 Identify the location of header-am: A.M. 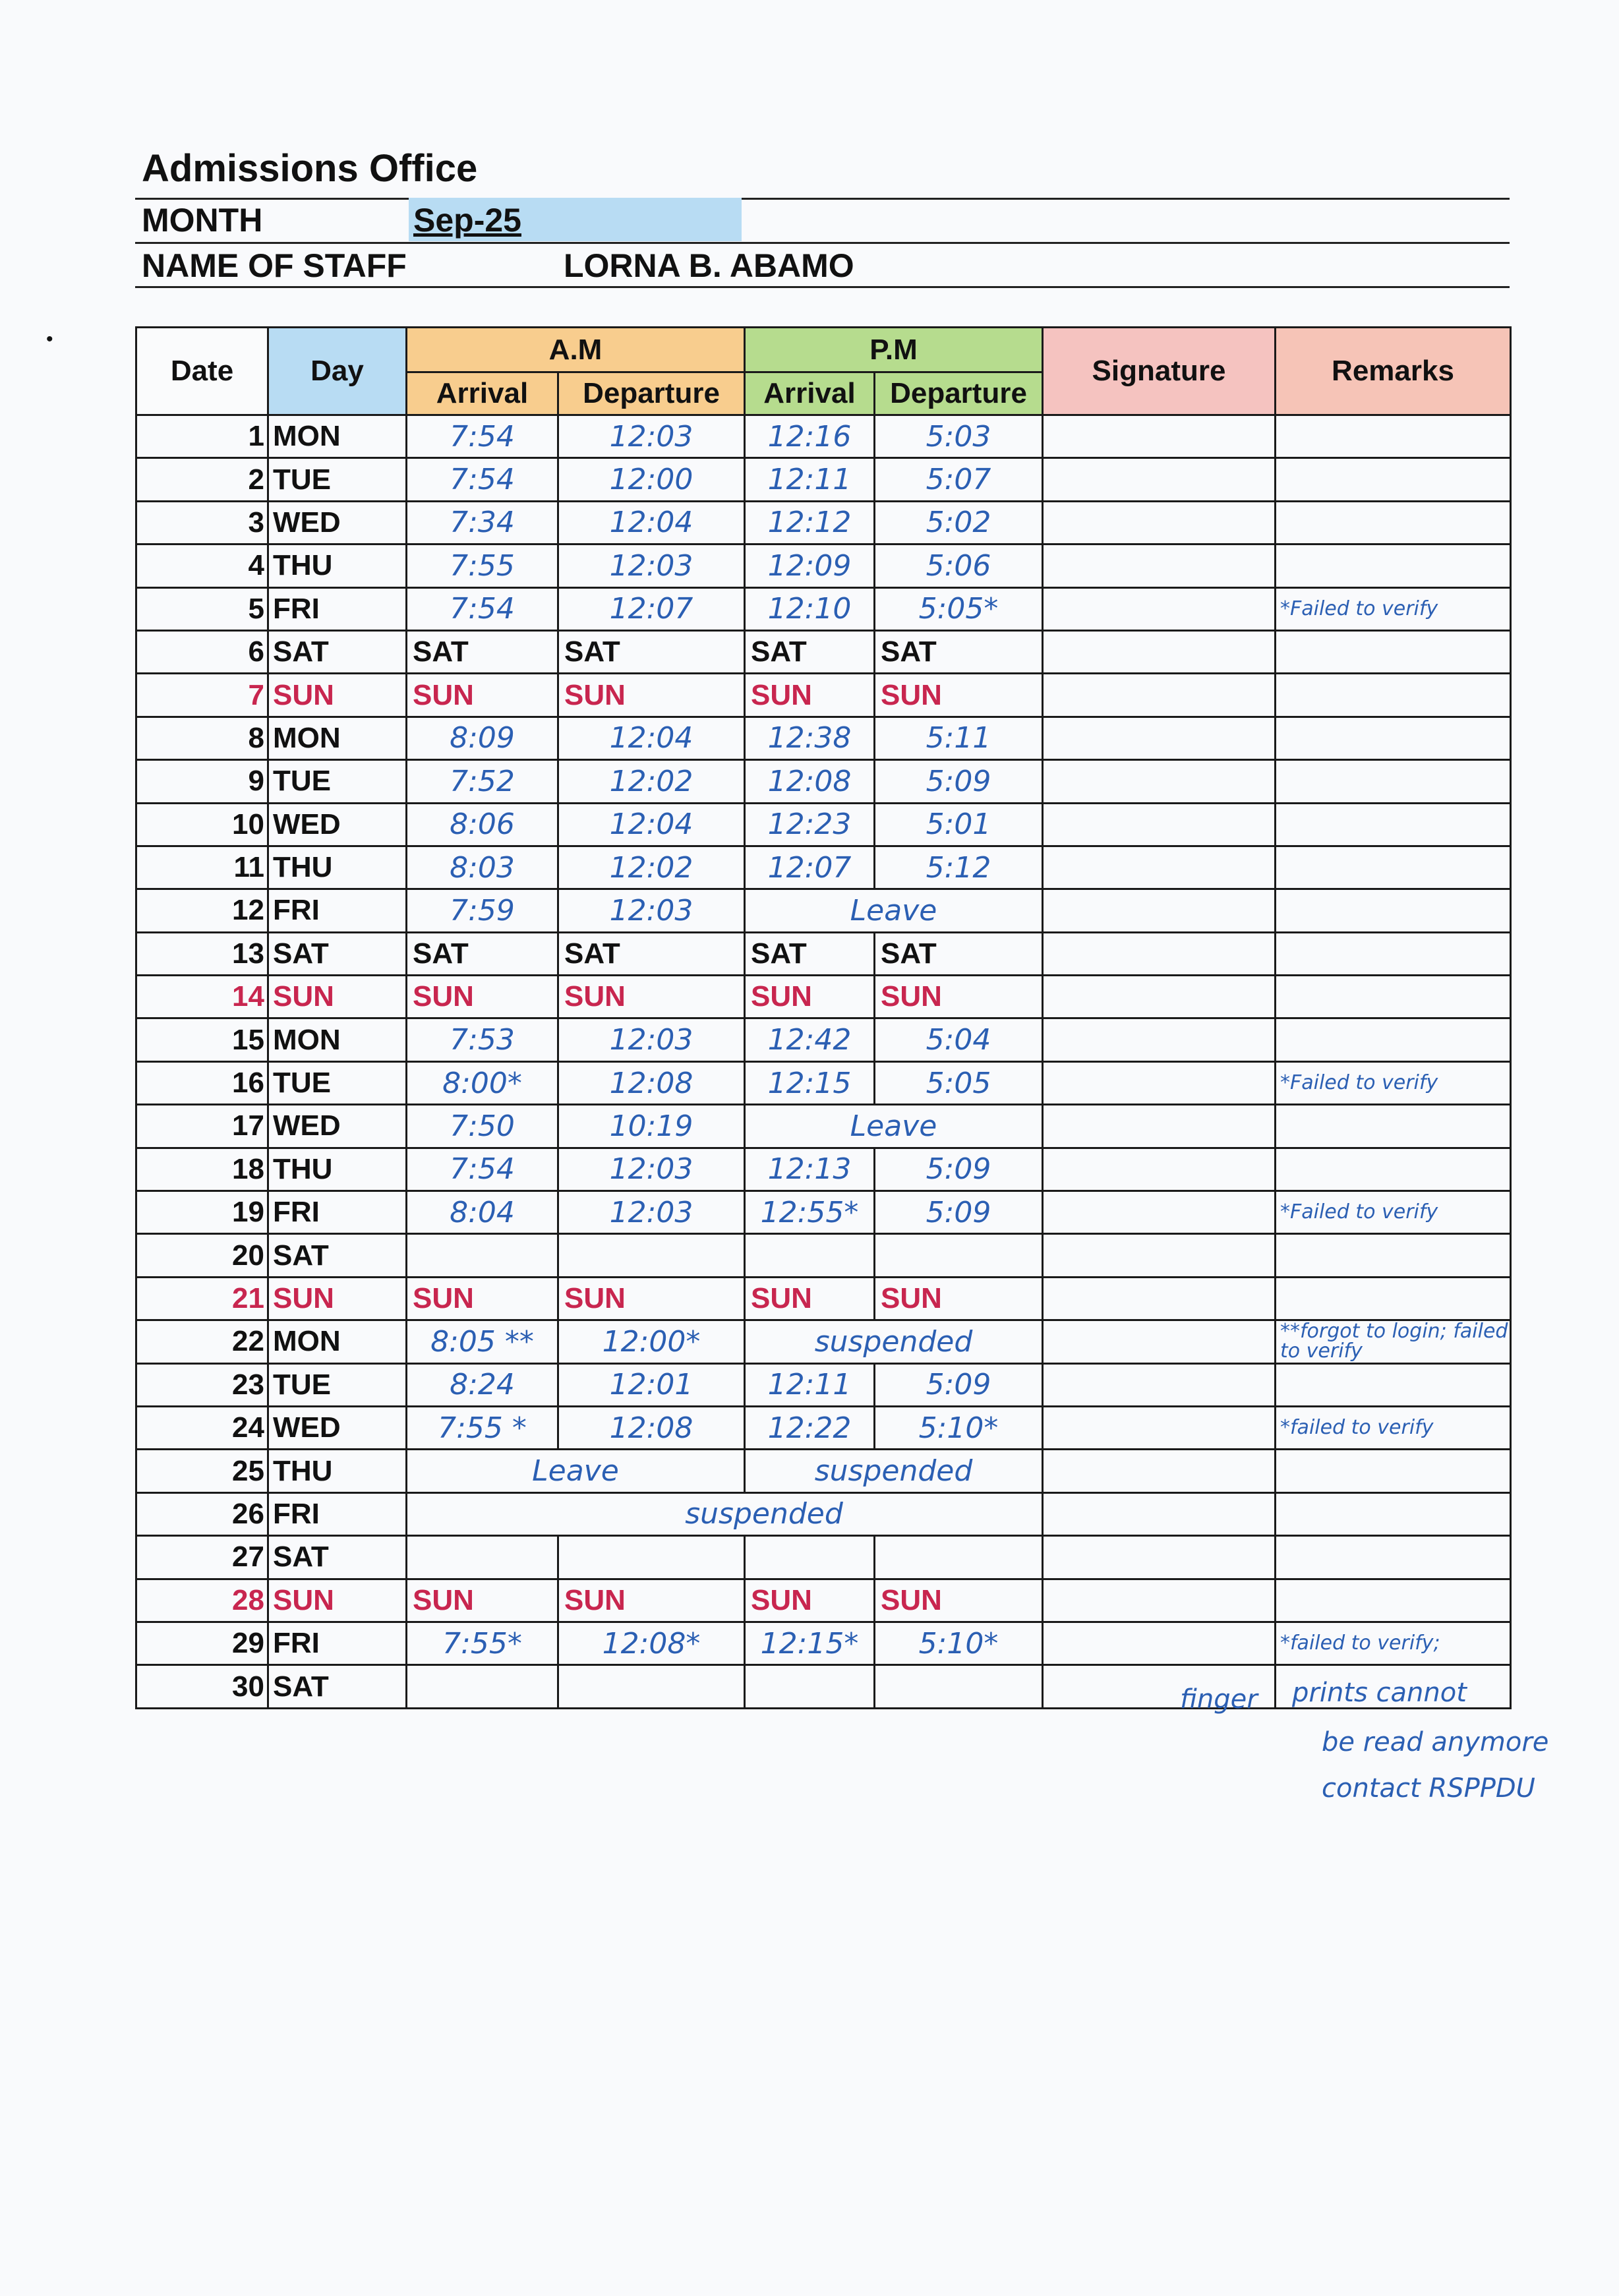
(575, 349).